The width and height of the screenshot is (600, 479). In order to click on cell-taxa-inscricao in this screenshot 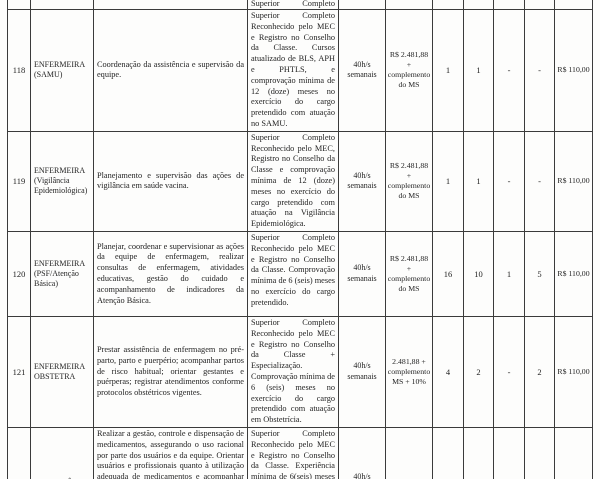, I will do `click(573, 5)`.